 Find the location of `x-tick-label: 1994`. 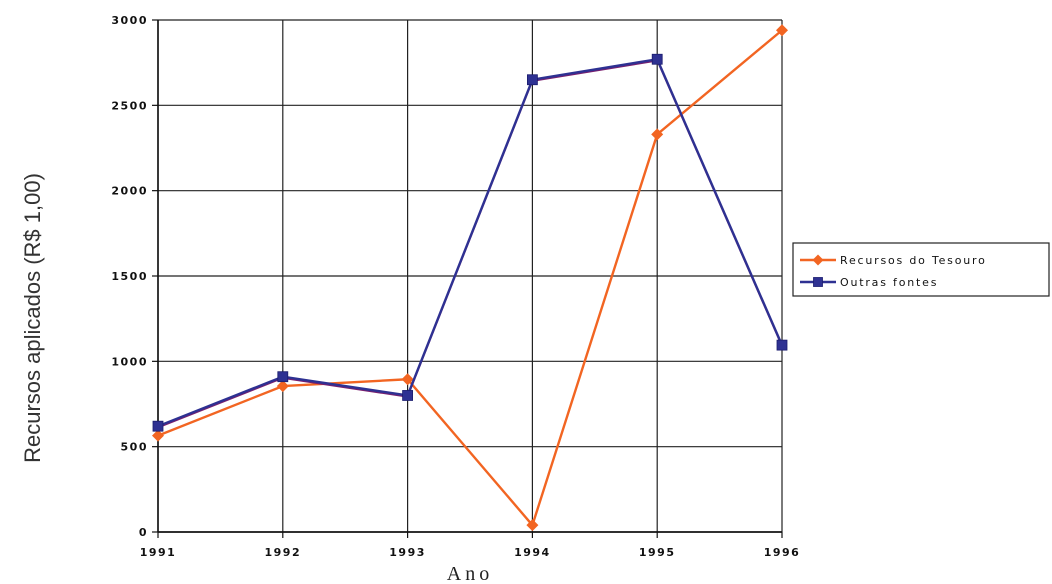

x-tick-label: 1994 is located at coordinates (532, 552).